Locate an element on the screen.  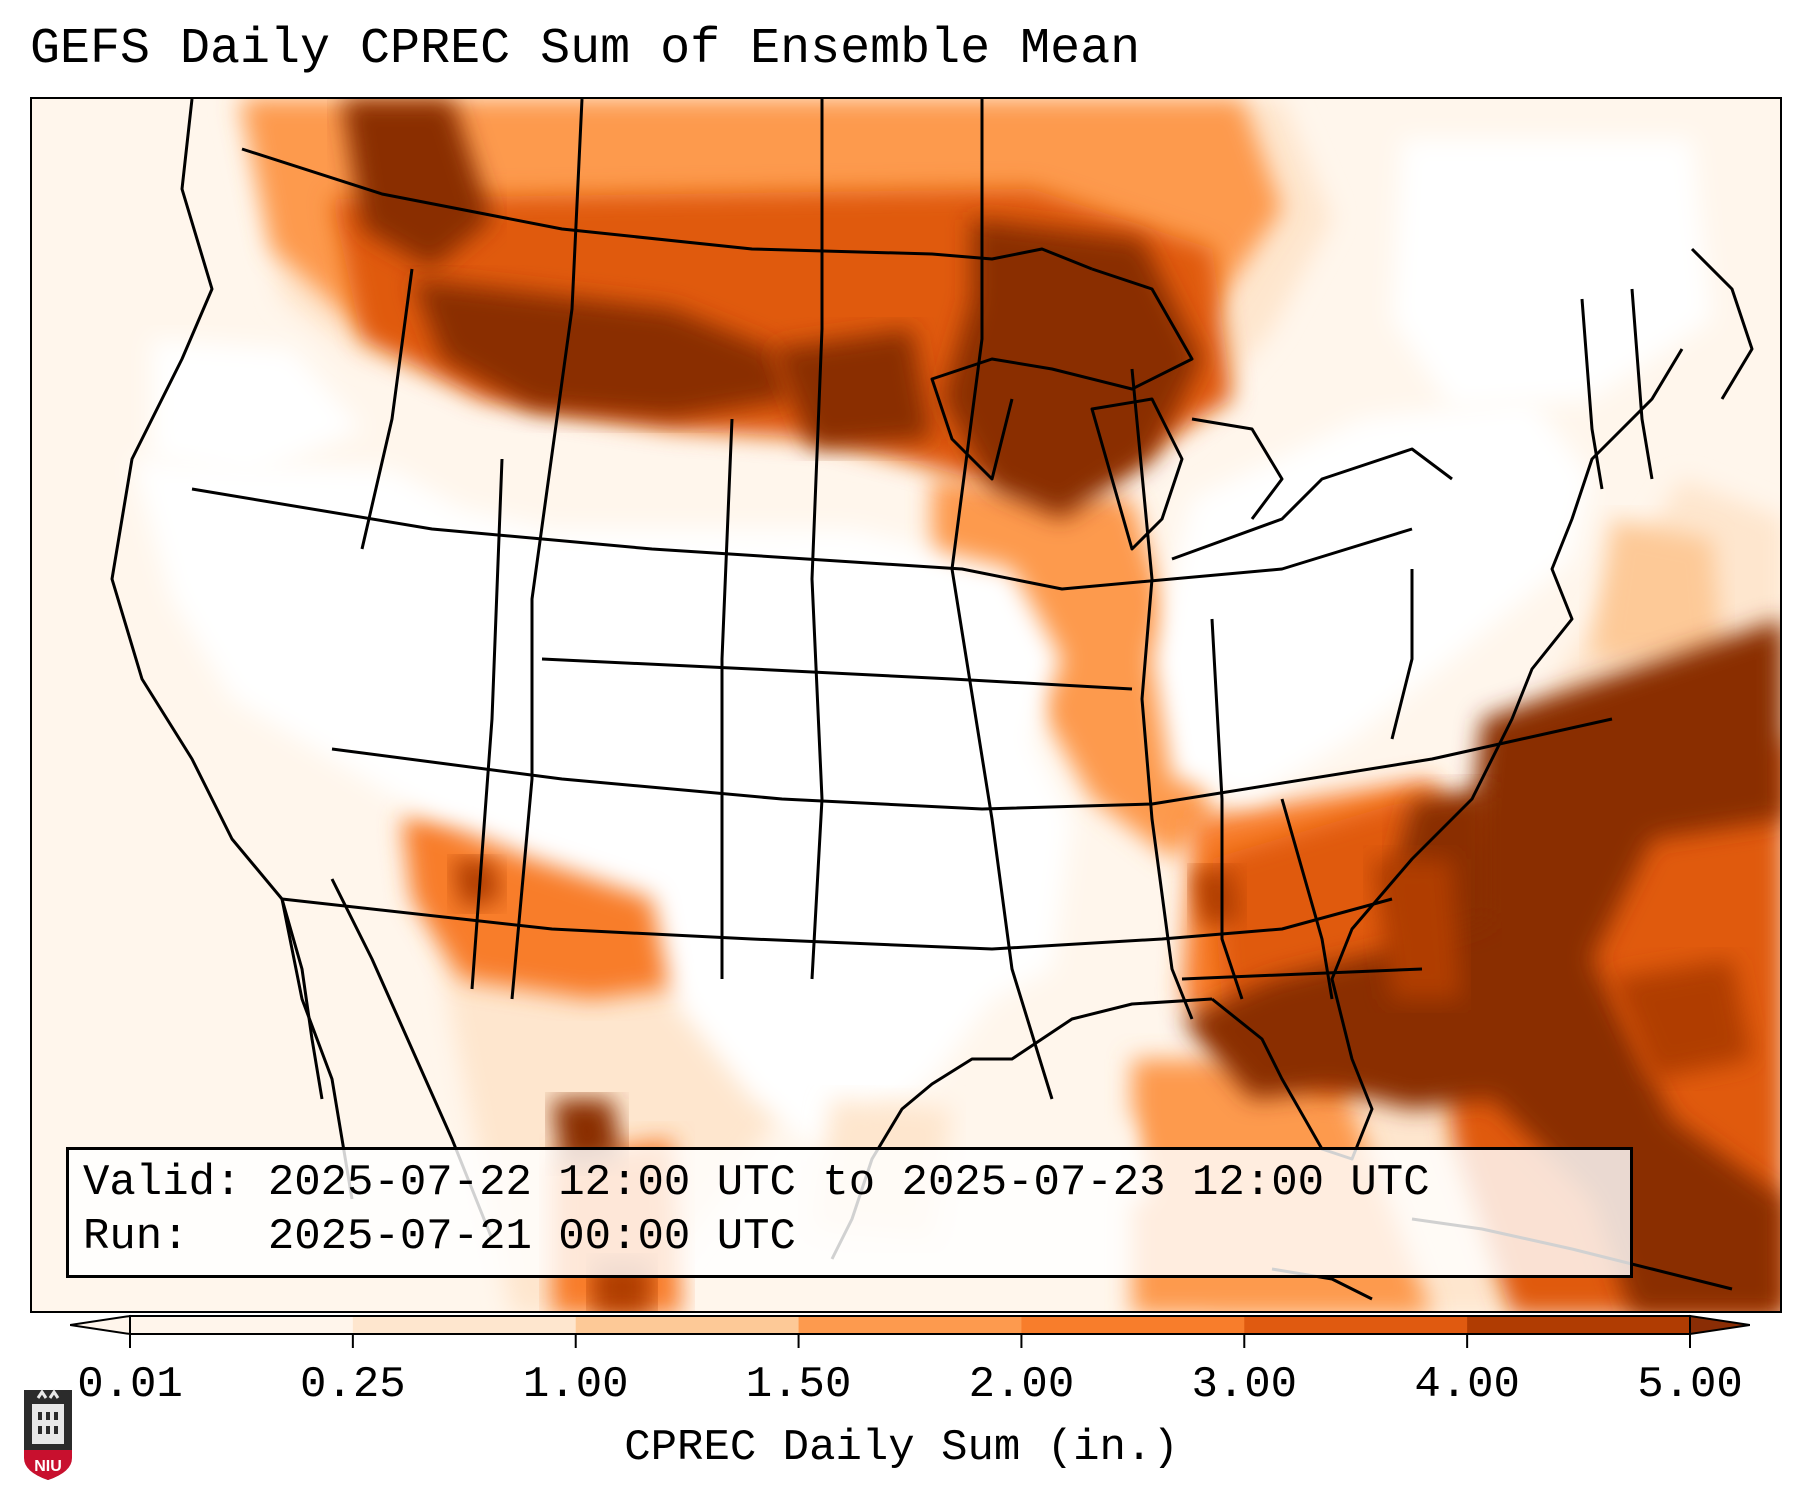
colorbar-tick-label: 3.00 is located at coordinates (1244, 1385).